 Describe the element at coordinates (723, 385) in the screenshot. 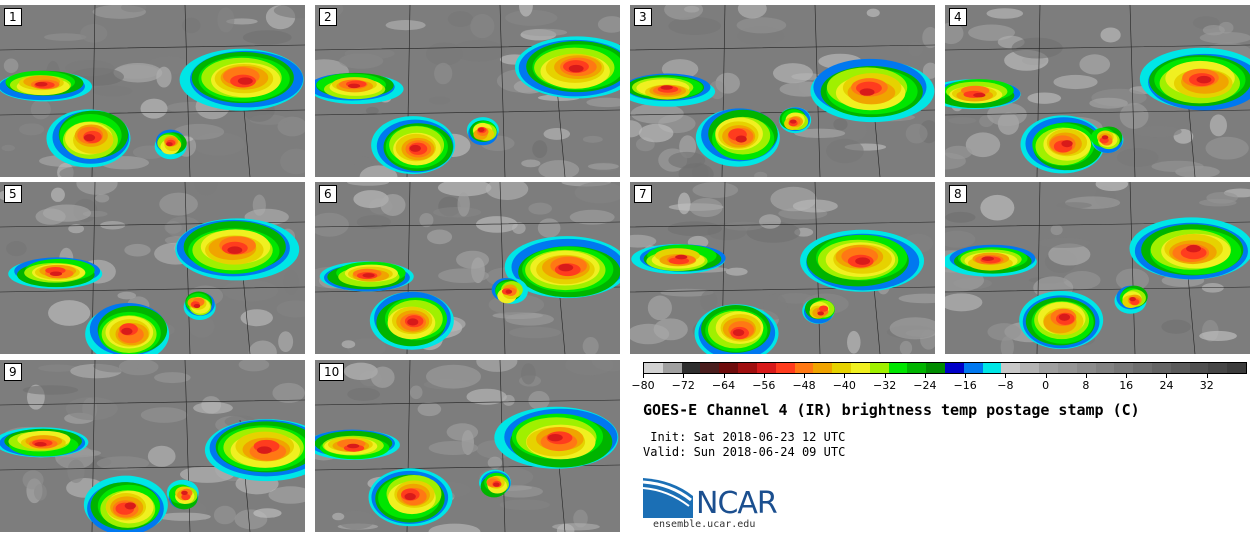

I see `colorbar-tick-label: −64` at that location.